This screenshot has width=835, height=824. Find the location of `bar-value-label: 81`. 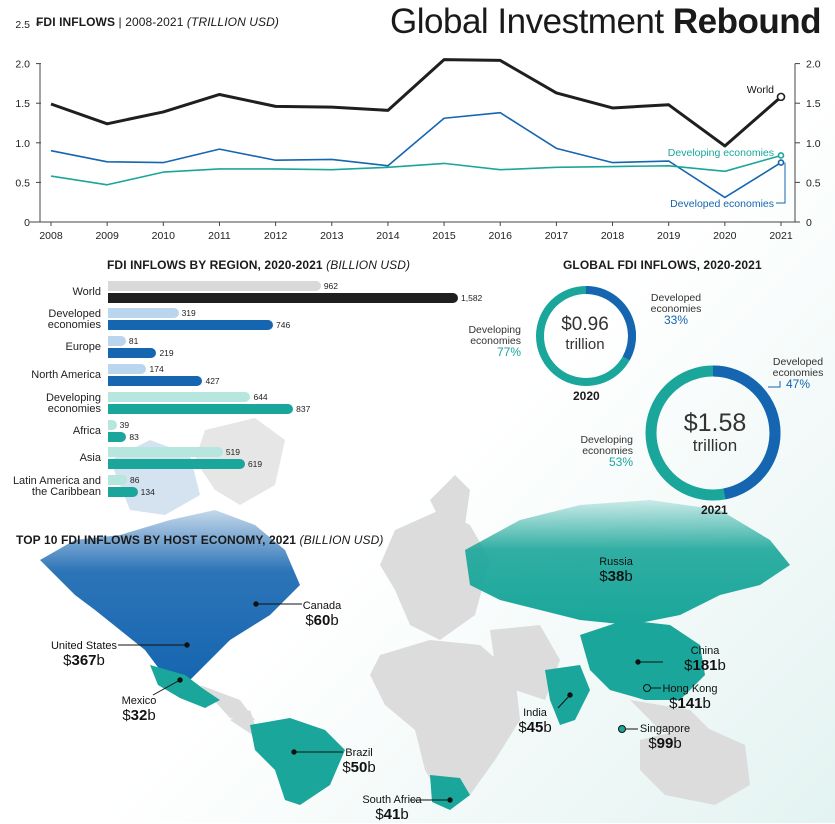

bar-value-label: 81 is located at coordinates (133, 341).